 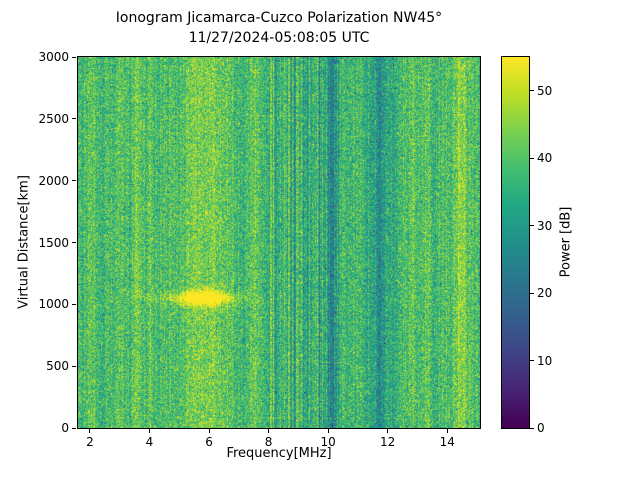 I want to click on y-tick-label: 1000, so click(x=53, y=304).